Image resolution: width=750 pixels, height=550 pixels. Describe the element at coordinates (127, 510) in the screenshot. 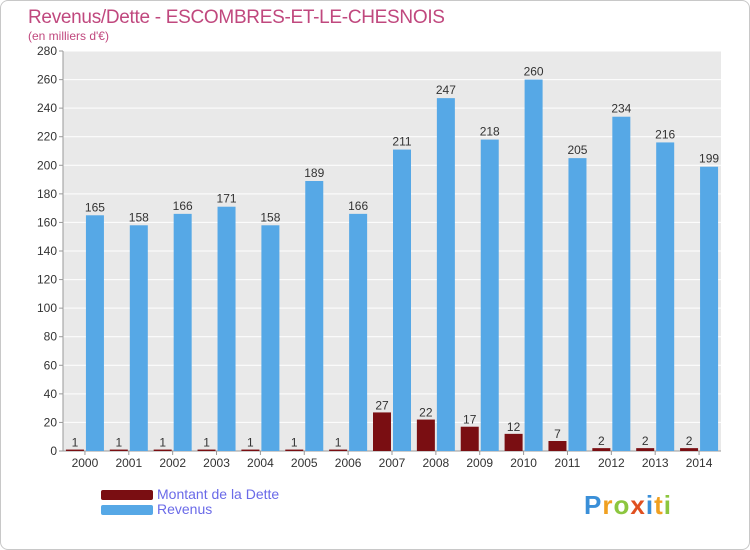

I see `legend-swatch-revenus` at that location.